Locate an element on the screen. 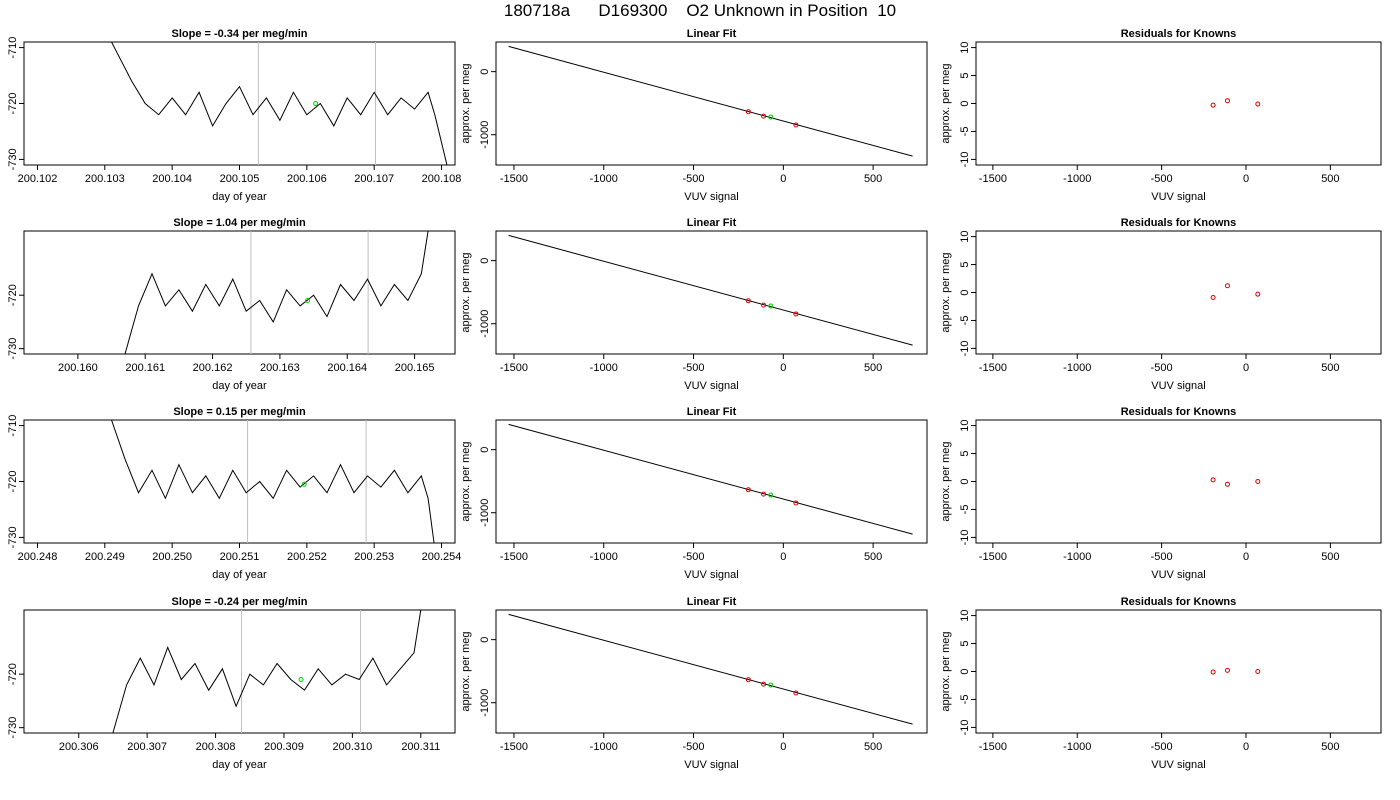 This screenshot has width=1400, height=800. x-tick-label: 200.306 is located at coordinates (79, 747).